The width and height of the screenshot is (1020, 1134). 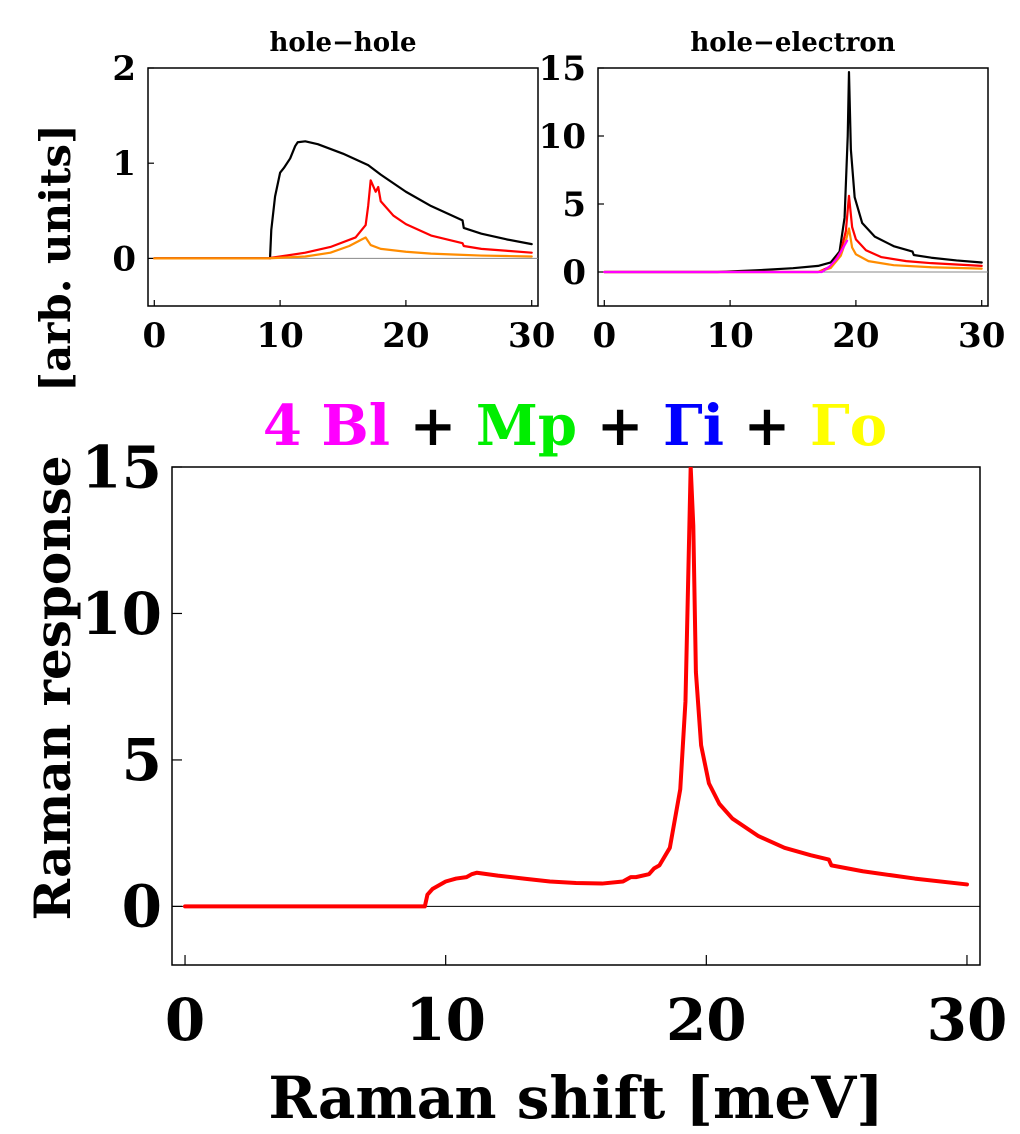 What do you see at coordinates (574, 205) in the screenshot?
I see `hole-electron-ytick-label: 5` at bounding box center [574, 205].